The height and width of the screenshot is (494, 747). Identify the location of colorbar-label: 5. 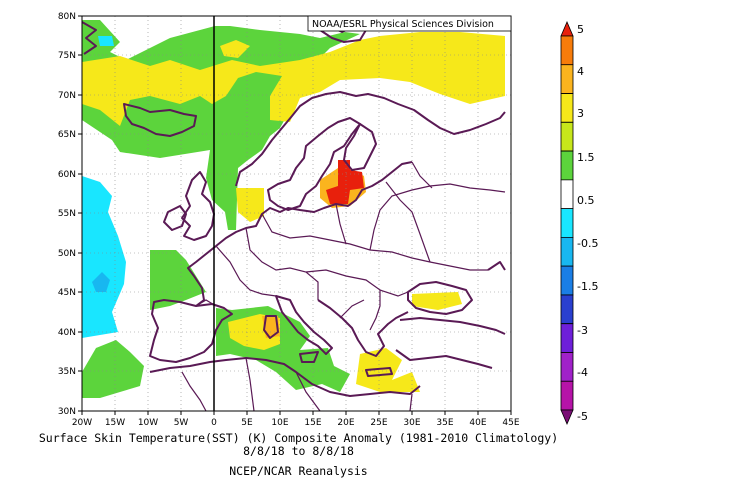
(580, 29).